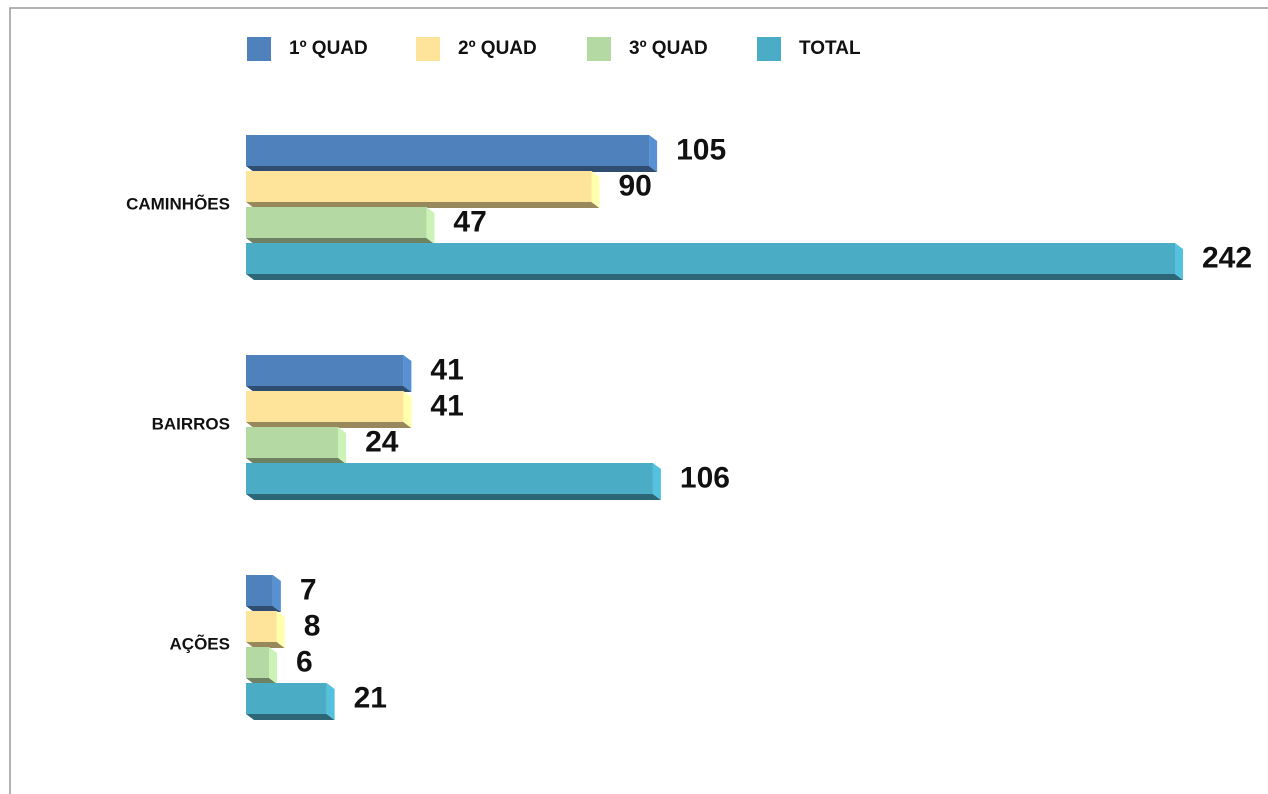  What do you see at coordinates (178, 203) in the screenshot?
I see `category-label: CAMINHÕES` at bounding box center [178, 203].